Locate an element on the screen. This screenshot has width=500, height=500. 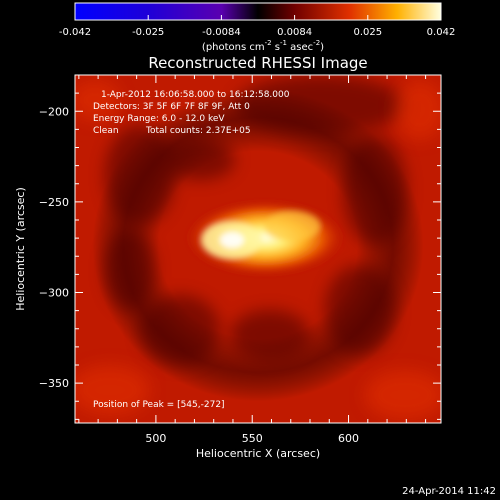
colorbar-tick-label: -0.042 is located at coordinates (75, 32).